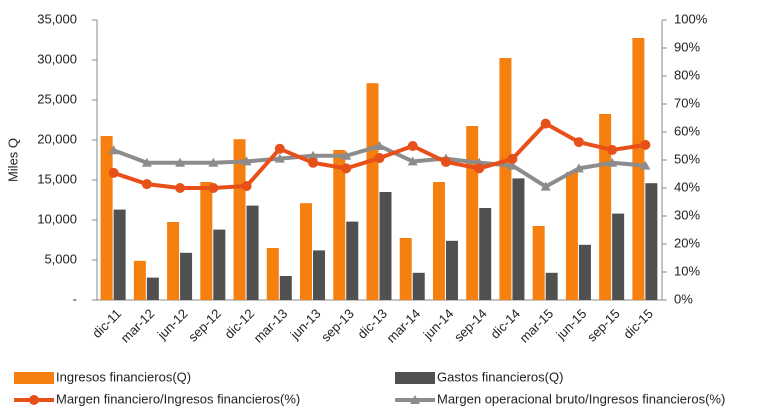  What do you see at coordinates (337, 325) in the screenshot?
I see `x-tick-label: sep-13` at bounding box center [337, 325].